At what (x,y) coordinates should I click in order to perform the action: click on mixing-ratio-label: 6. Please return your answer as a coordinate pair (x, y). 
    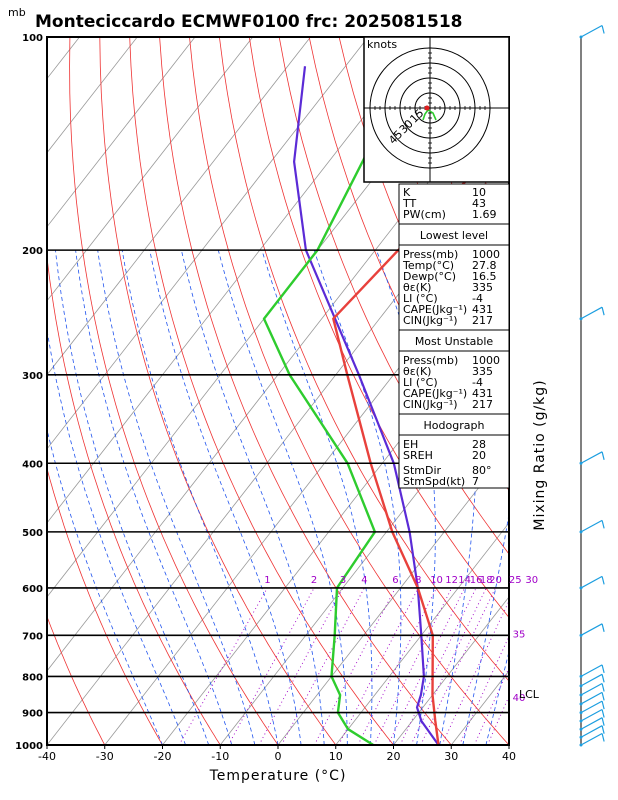
    Looking at the image, I should click on (395, 580).